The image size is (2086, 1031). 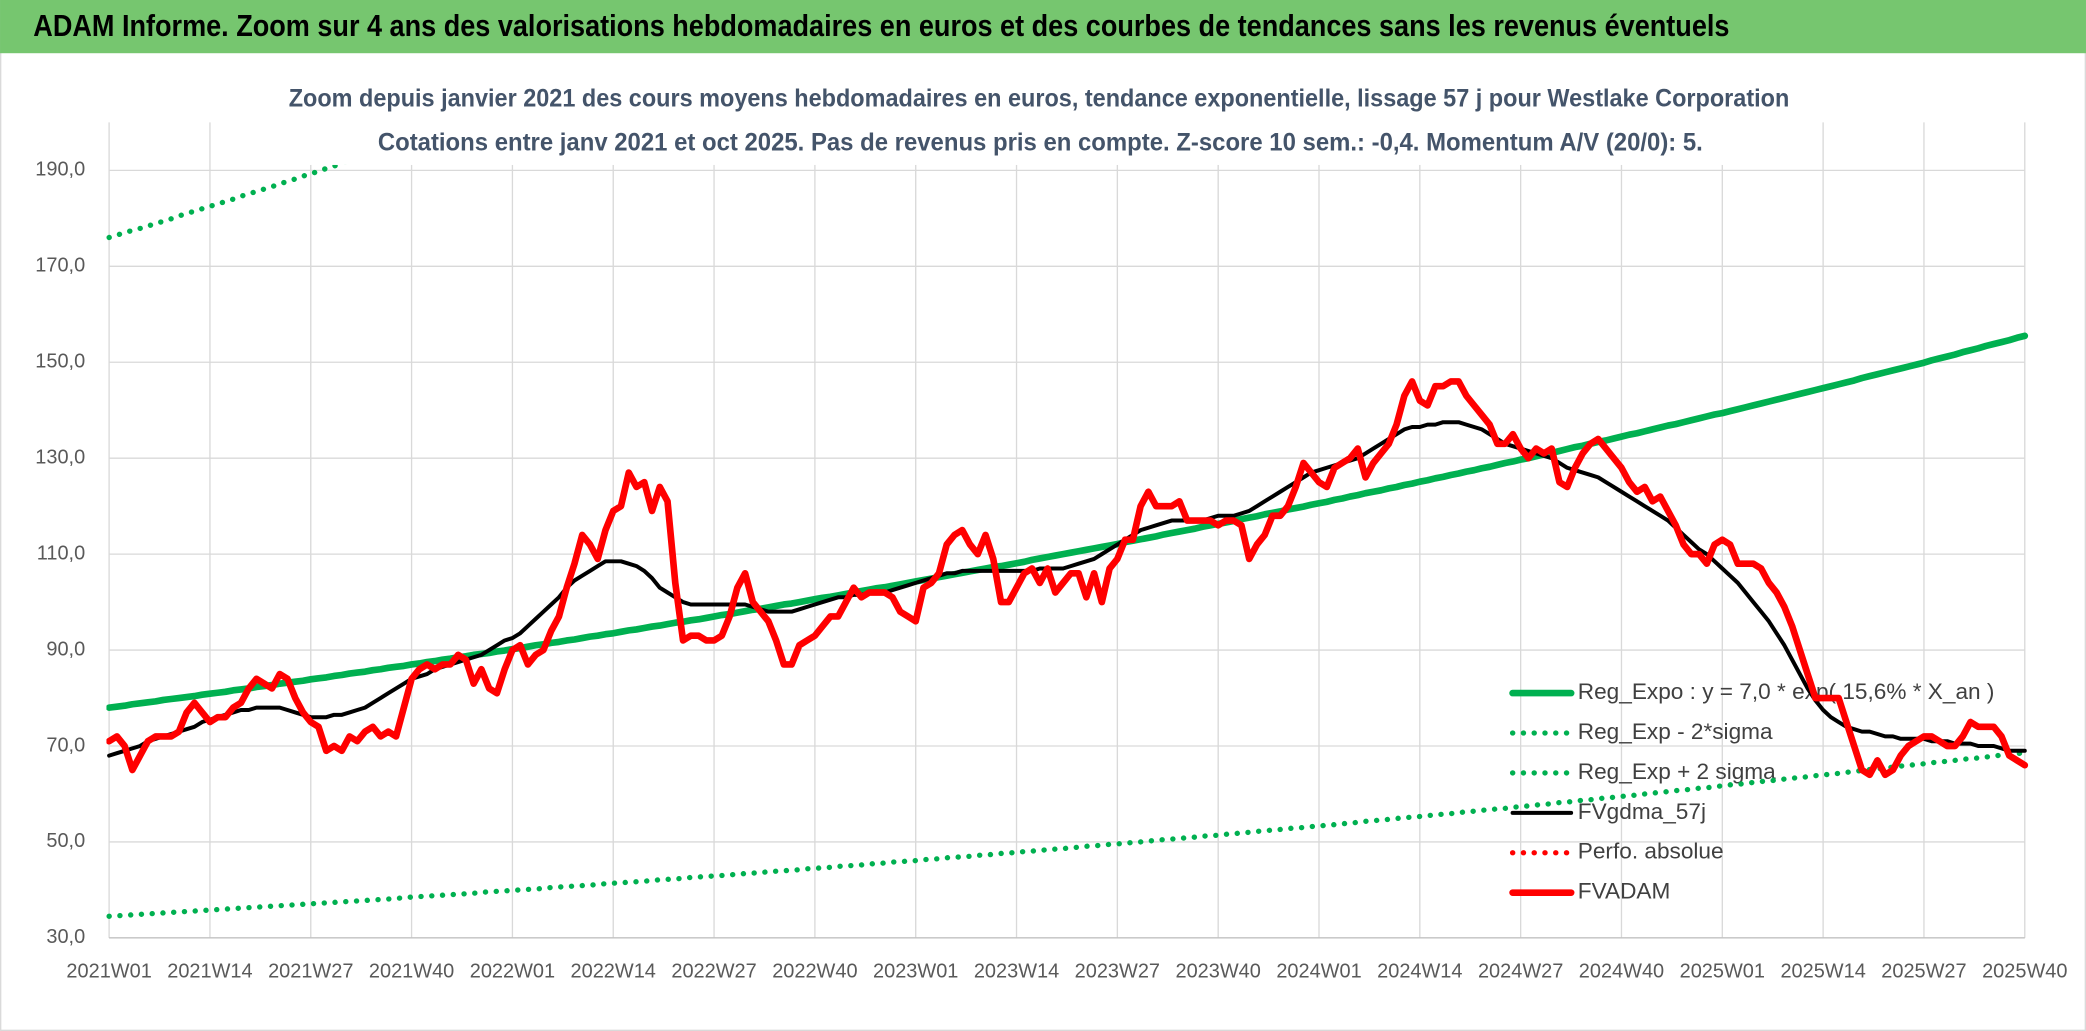 What do you see at coordinates (1038, 121) in the screenshot?
I see `title-box` at bounding box center [1038, 121].